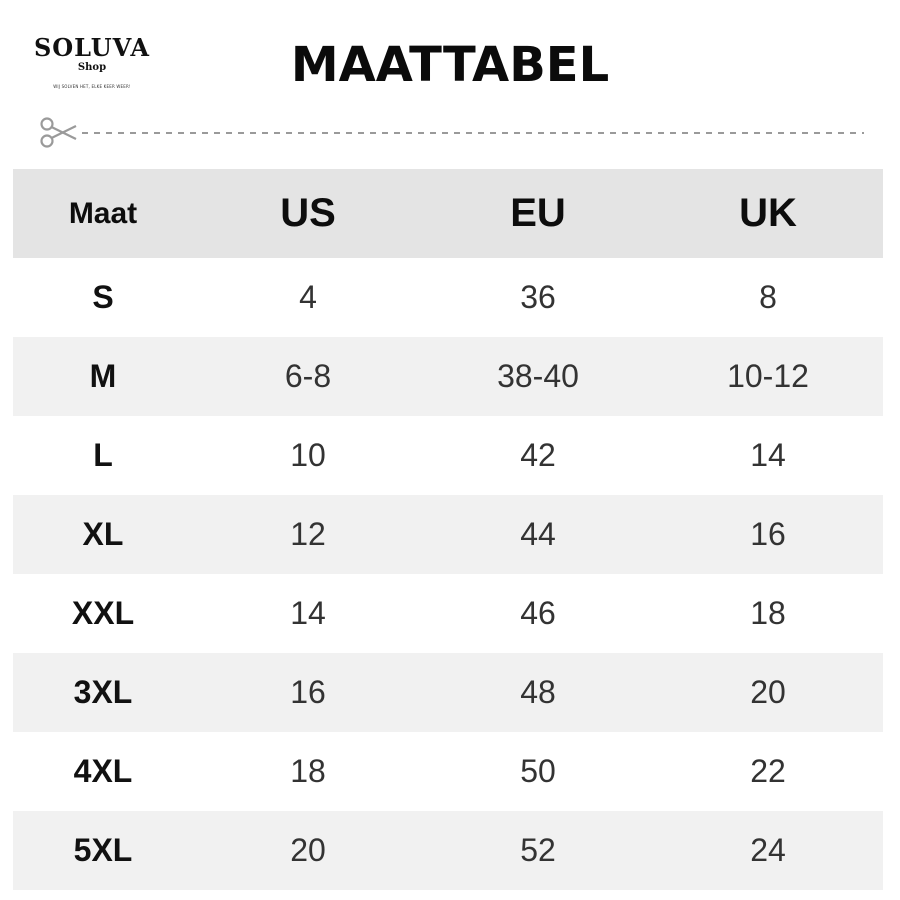 This screenshot has height=900, width=900. What do you see at coordinates (448, 613) in the screenshot?
I see `table-row: XXL 14 46 18` at bounding box center [448, 613].